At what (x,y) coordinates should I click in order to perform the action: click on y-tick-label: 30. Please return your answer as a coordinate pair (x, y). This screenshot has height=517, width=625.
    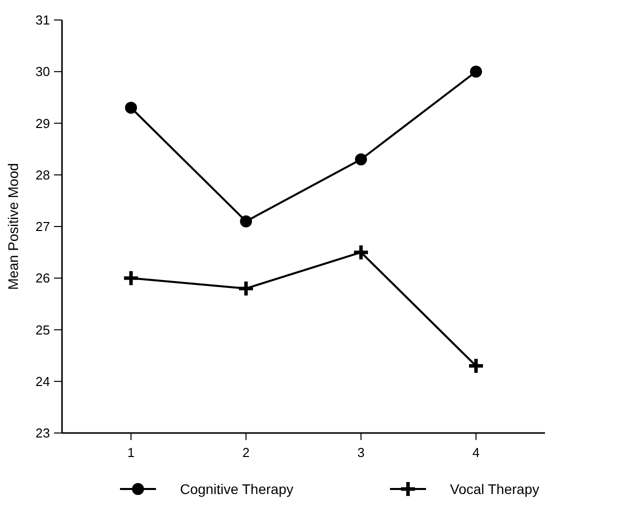
    Looking at the image, I should click on (43, 72).